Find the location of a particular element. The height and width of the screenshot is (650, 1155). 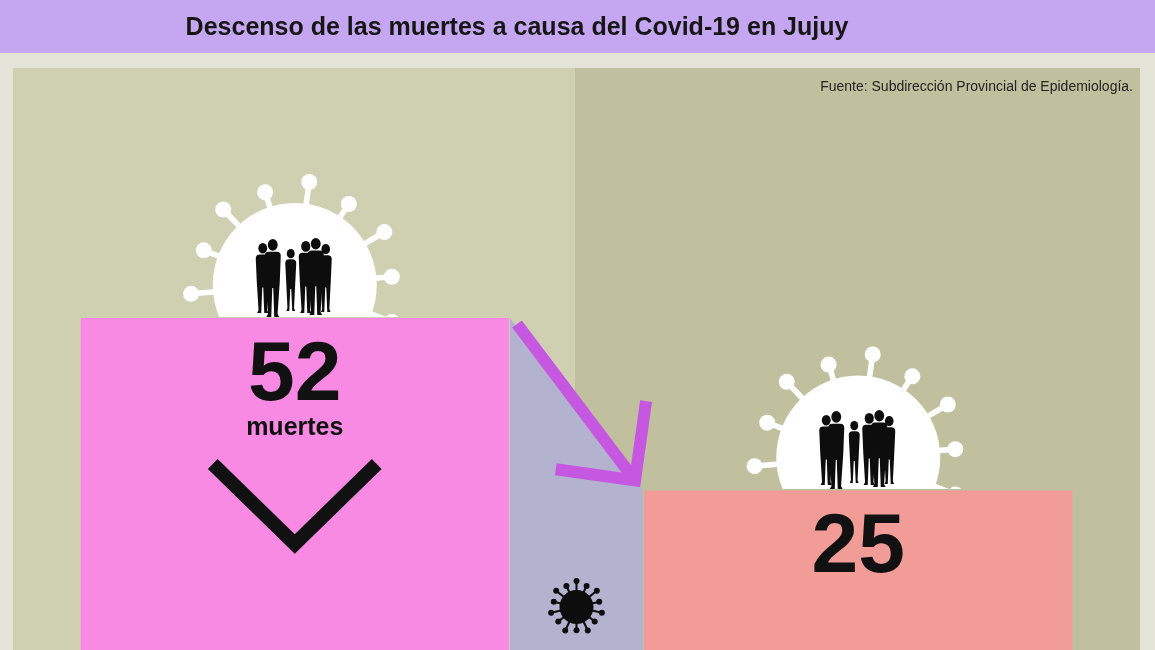

chart-title: Descenso de las muertes a causa del Covid-19 en Jujuy is located at coordinates (517, 26).